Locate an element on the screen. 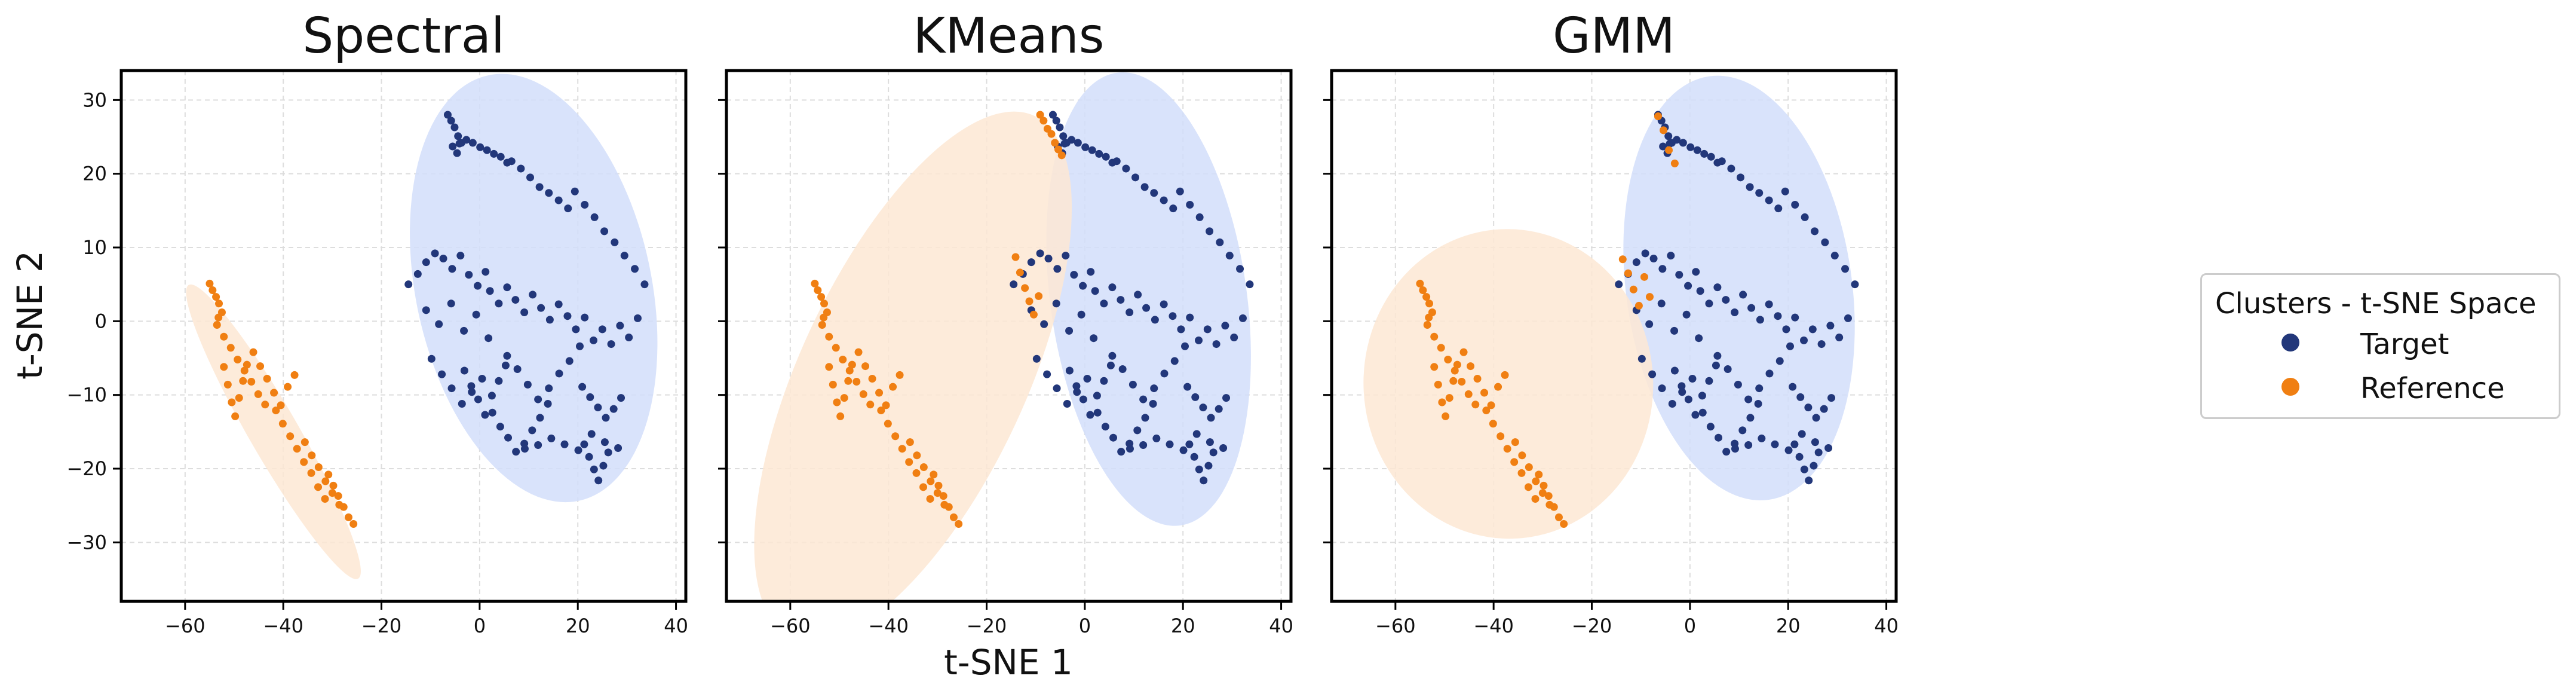 The width and height of the screenshot is (2576, 700). y-tick-label: 30 is located at coordinates (94, 99).